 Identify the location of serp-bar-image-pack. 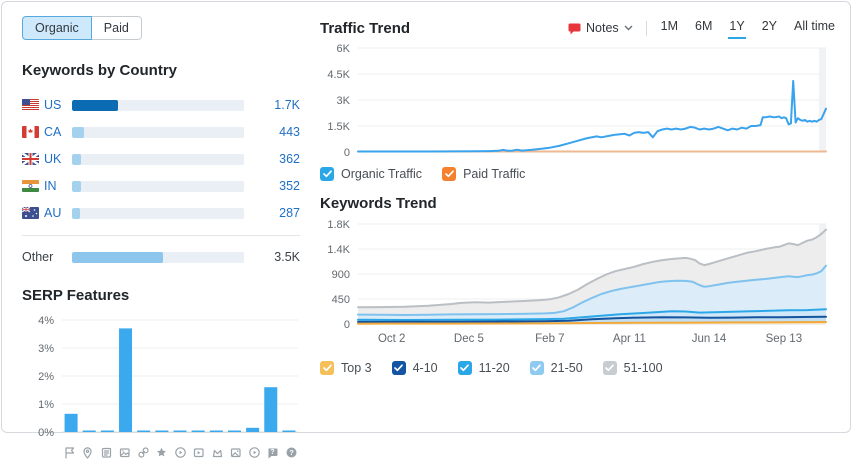
(234, 431).